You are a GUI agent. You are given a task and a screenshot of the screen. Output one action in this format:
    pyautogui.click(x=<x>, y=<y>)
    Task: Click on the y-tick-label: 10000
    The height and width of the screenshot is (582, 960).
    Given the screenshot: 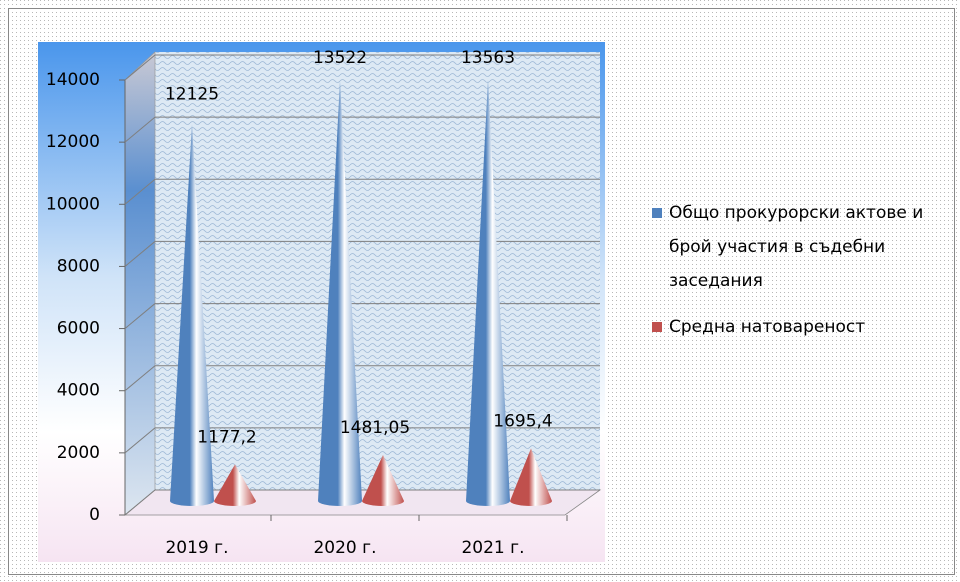 What is the action you would take?
    pyautogui.click(x=73, y=204)
    